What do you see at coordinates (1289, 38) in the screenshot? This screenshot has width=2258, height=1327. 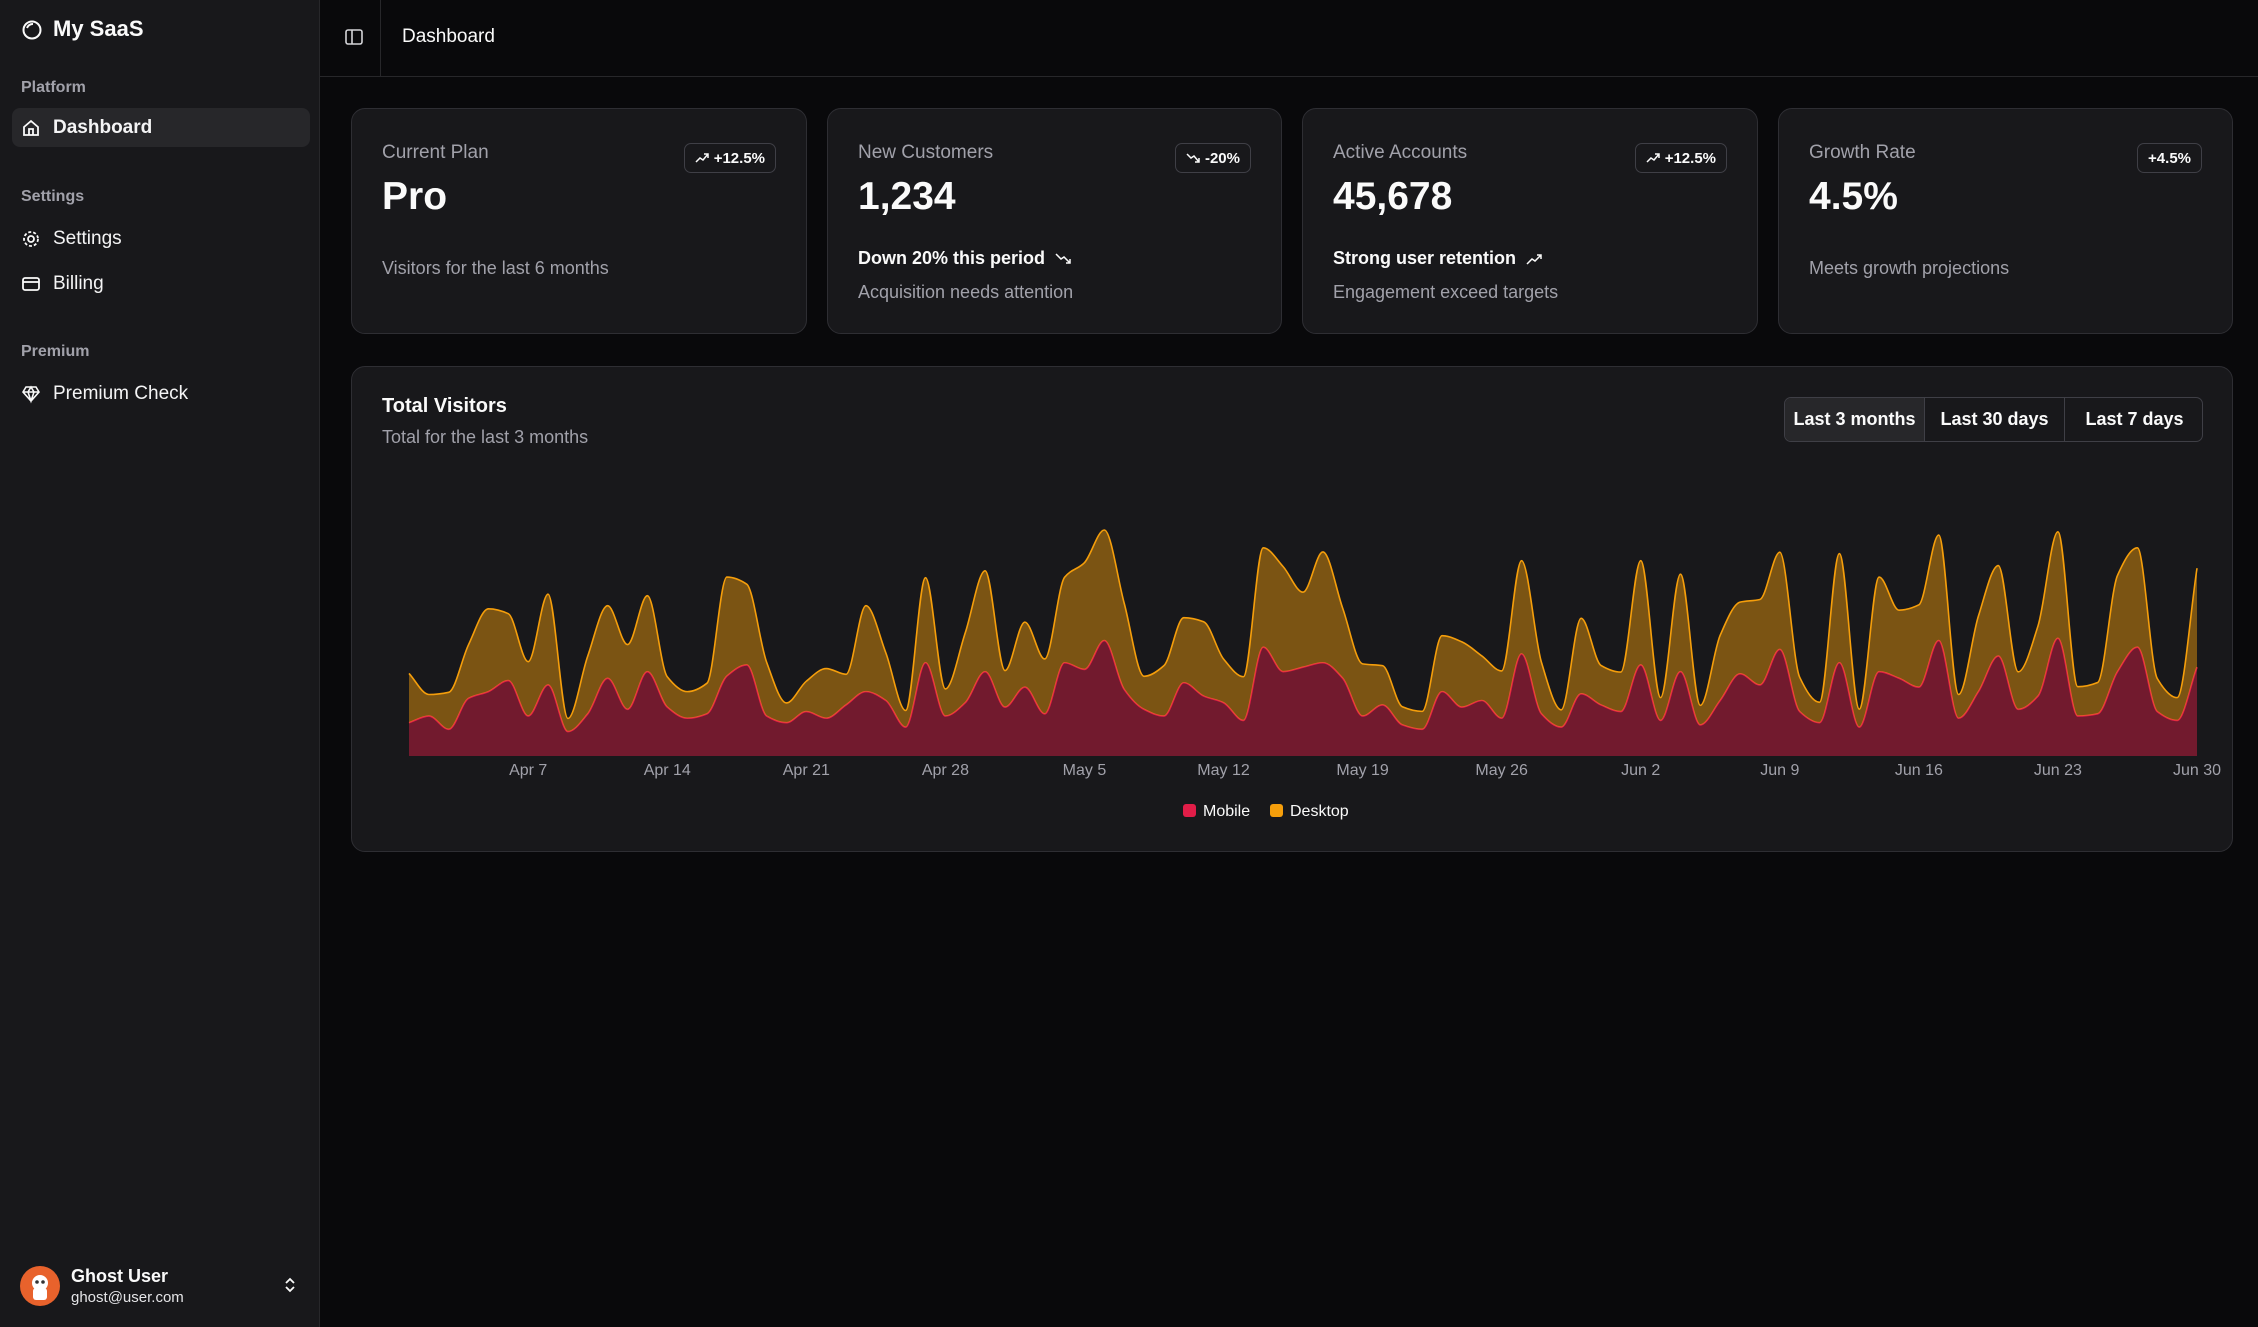 I see `header: Dashboard` at bounding box center [1289, 38].